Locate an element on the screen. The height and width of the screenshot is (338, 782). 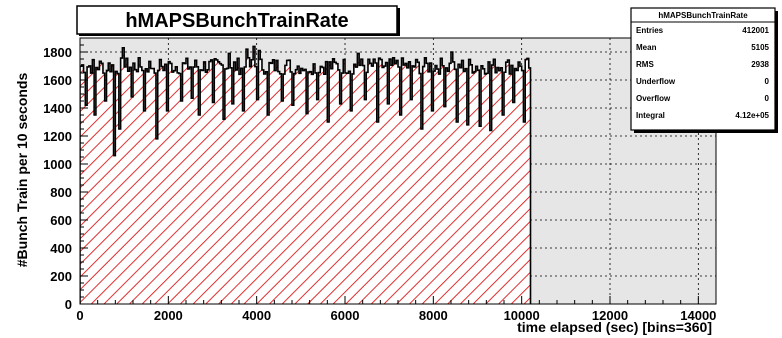
stats-label: RMS is located at coordinates (645, 64).